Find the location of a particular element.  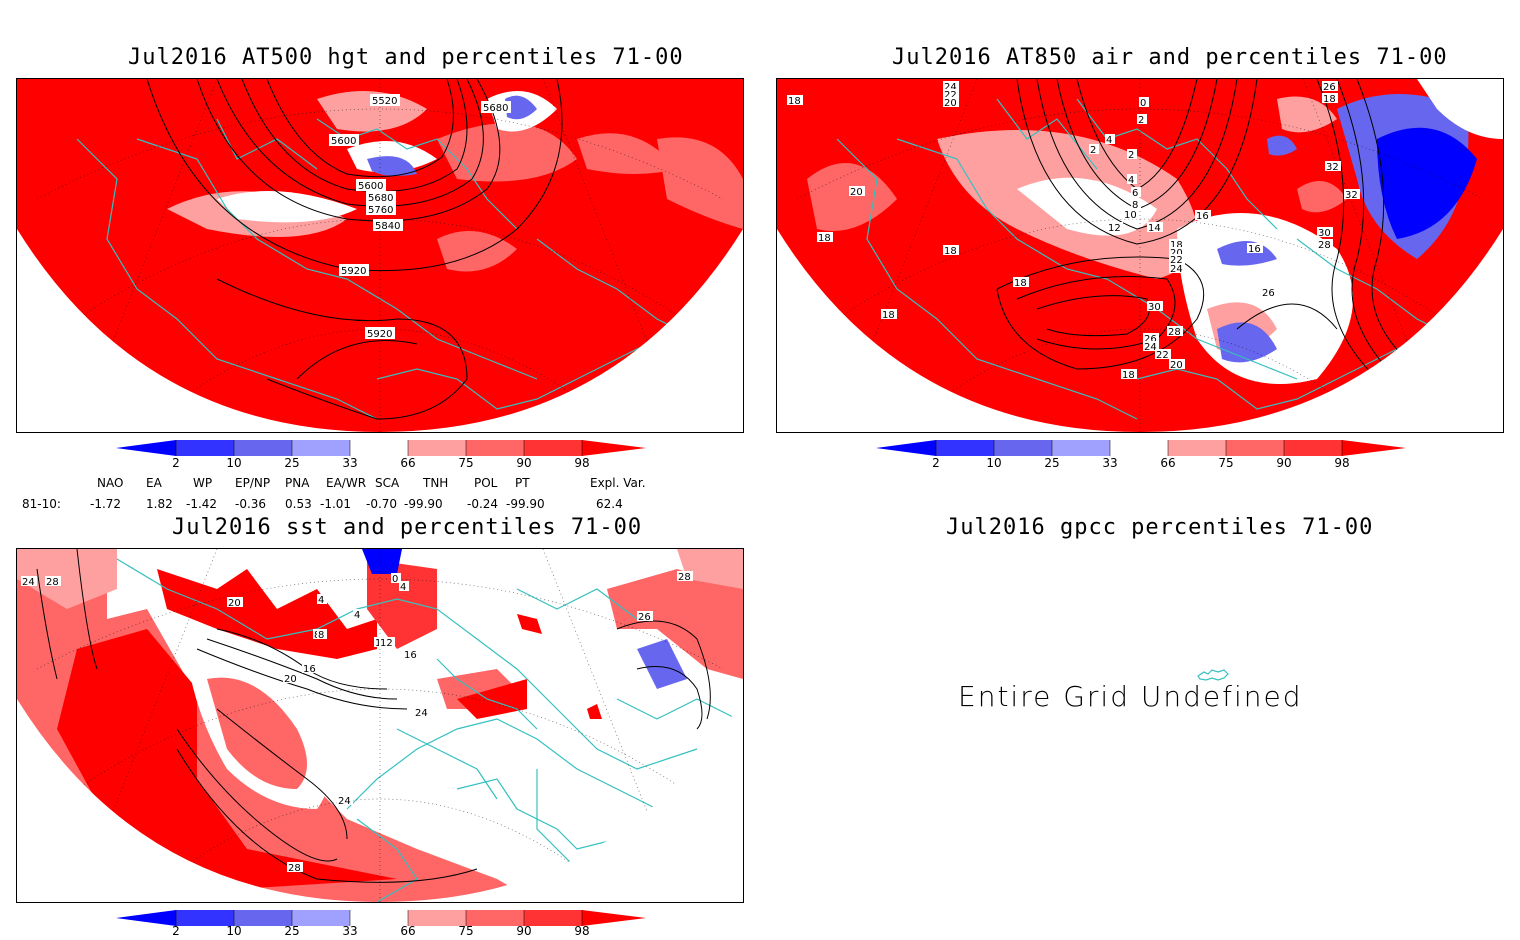

index-header: Expl. Var. is located at coordinates (618, 483).